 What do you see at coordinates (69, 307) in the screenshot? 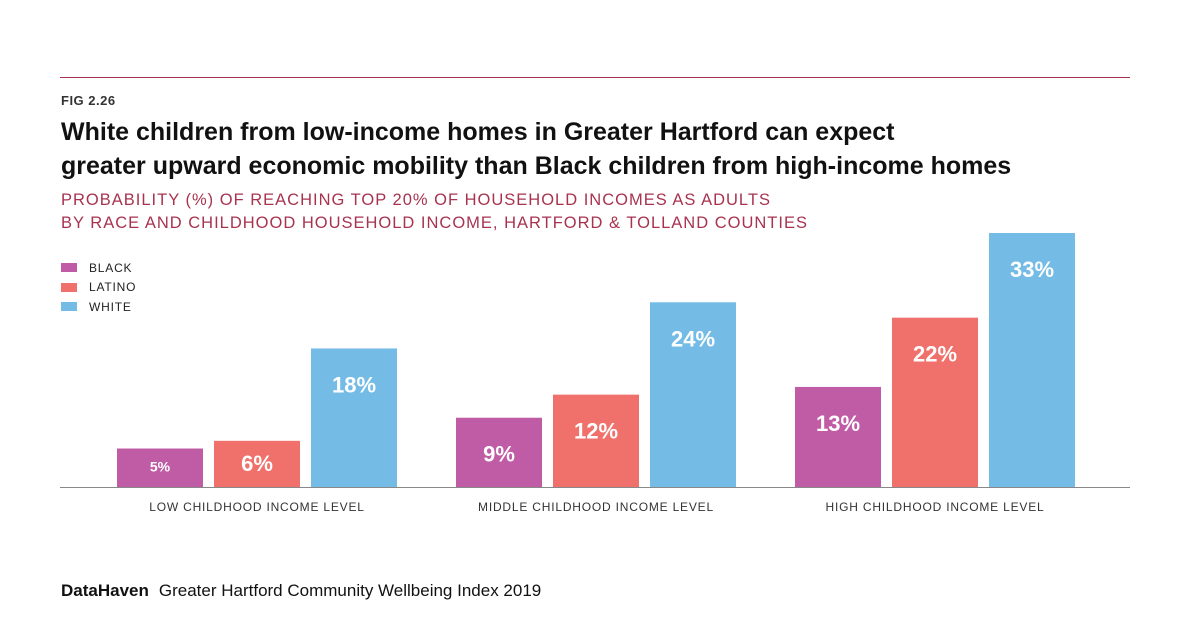
I see `legend-swatch-white` at bounding box center [69, 307].